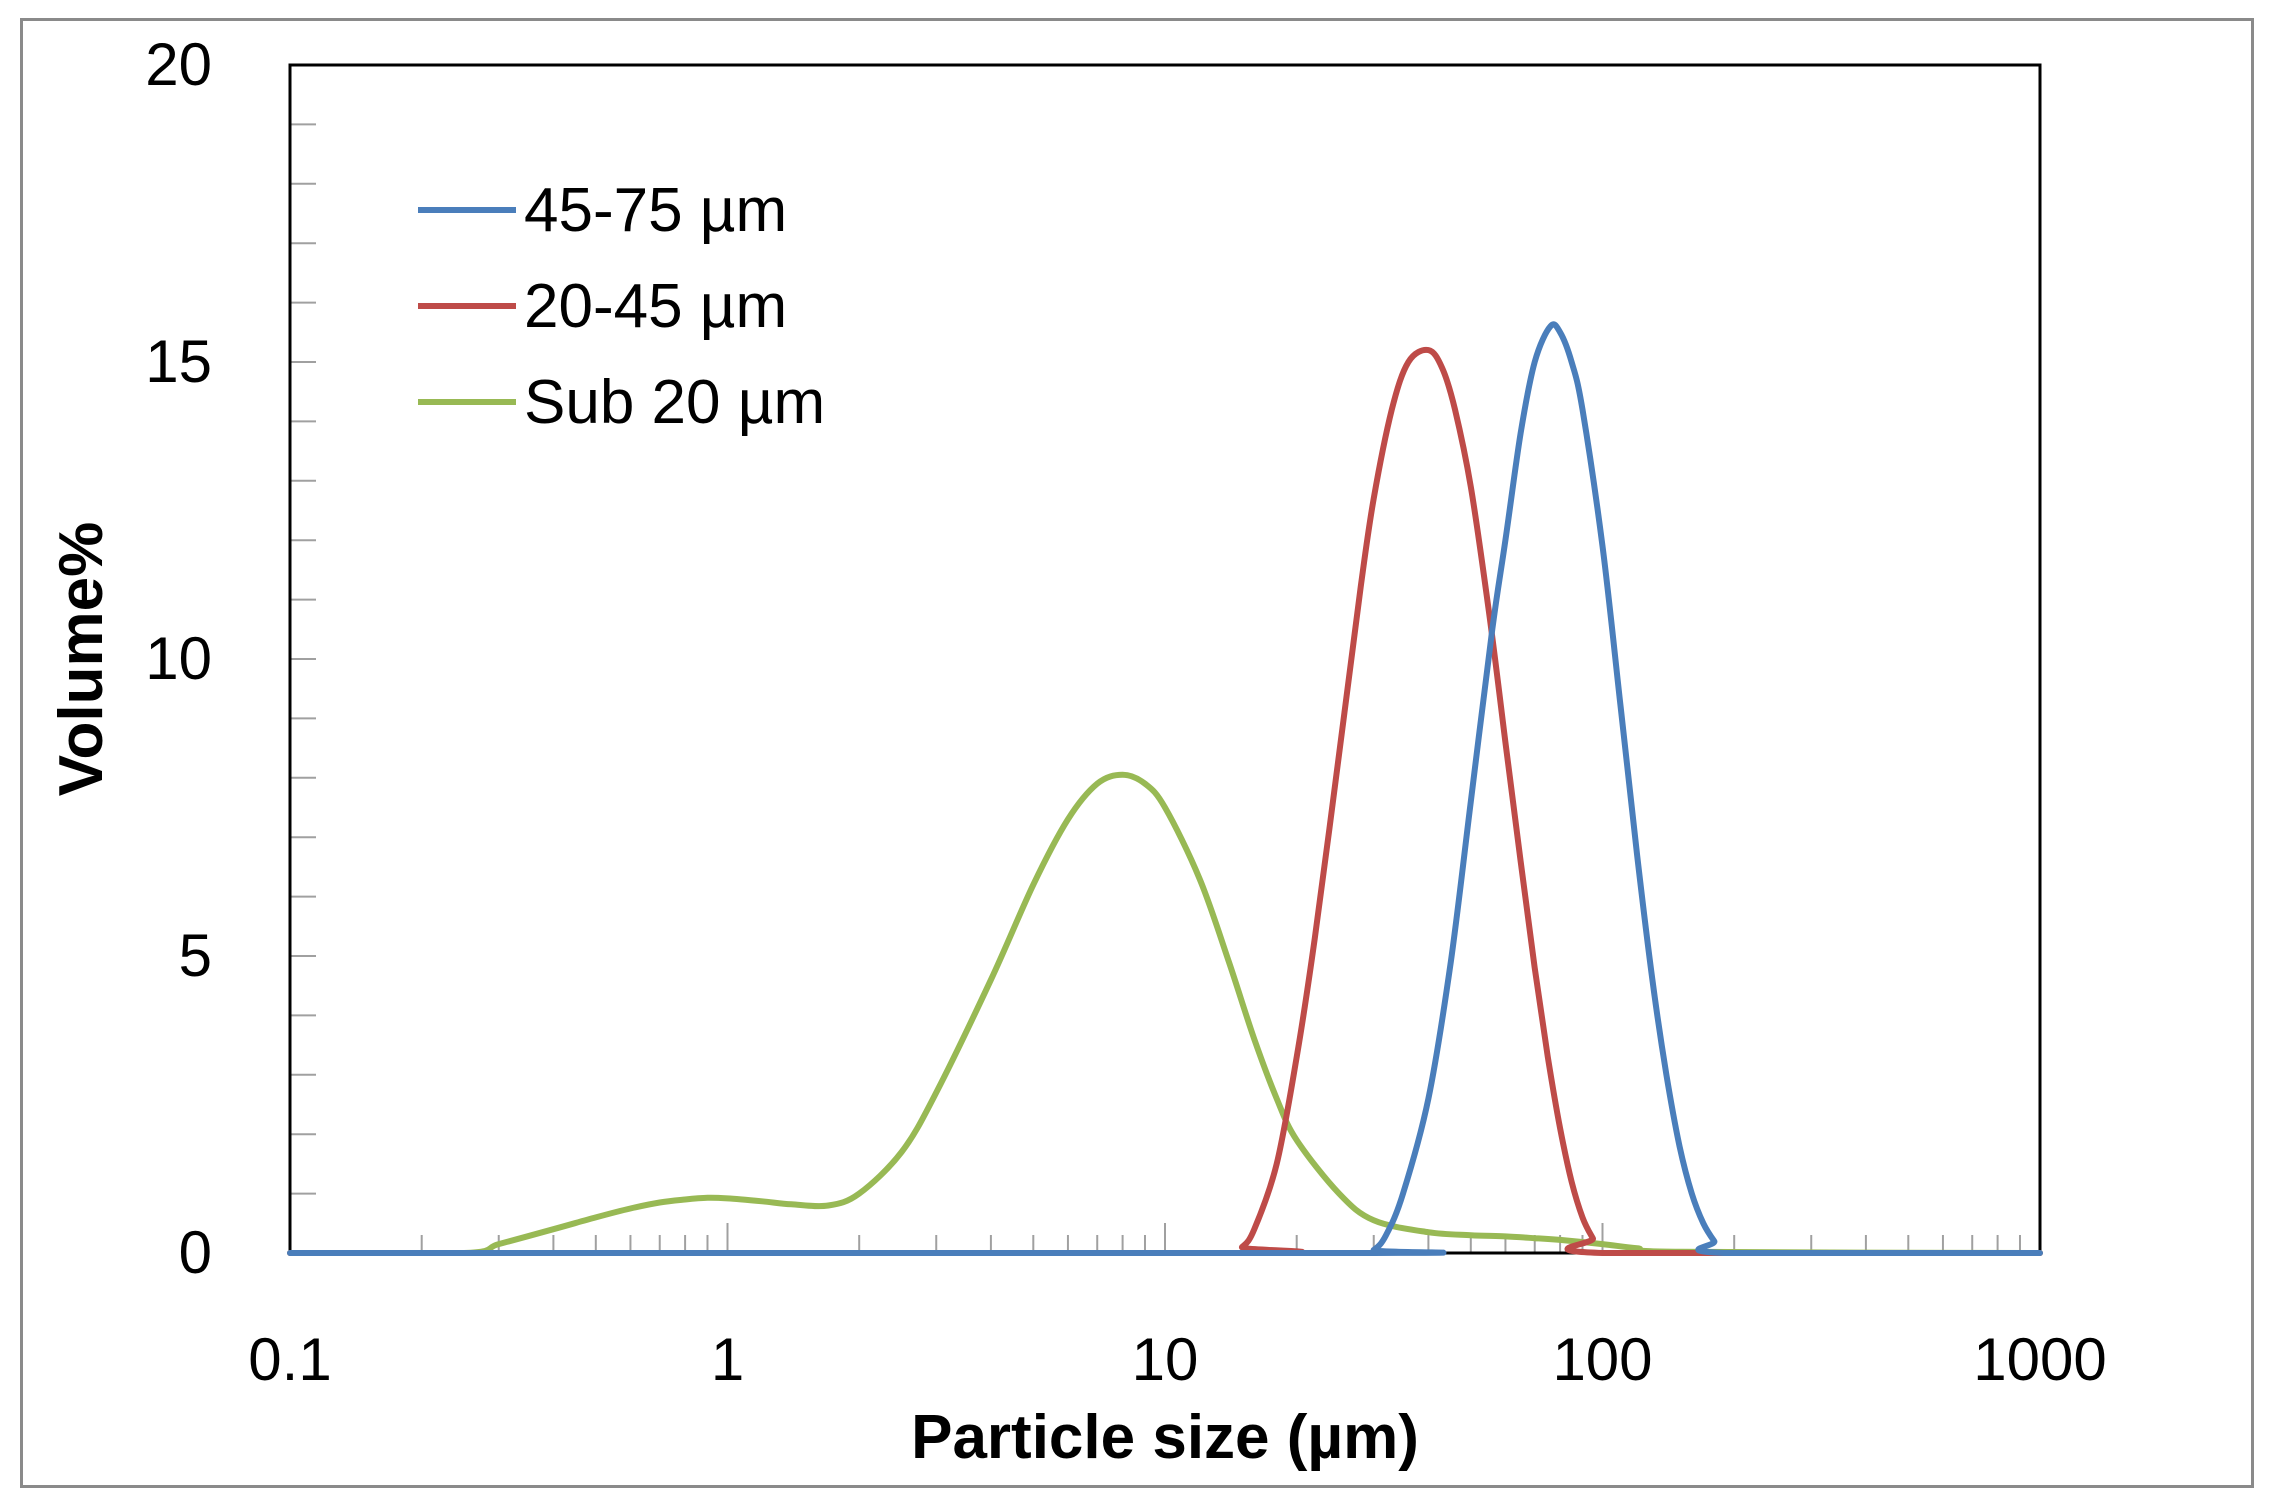  Describe the element at coordinates (2039, 1359) in the screenshot. I see `x-tick-label: 1000` at that location.